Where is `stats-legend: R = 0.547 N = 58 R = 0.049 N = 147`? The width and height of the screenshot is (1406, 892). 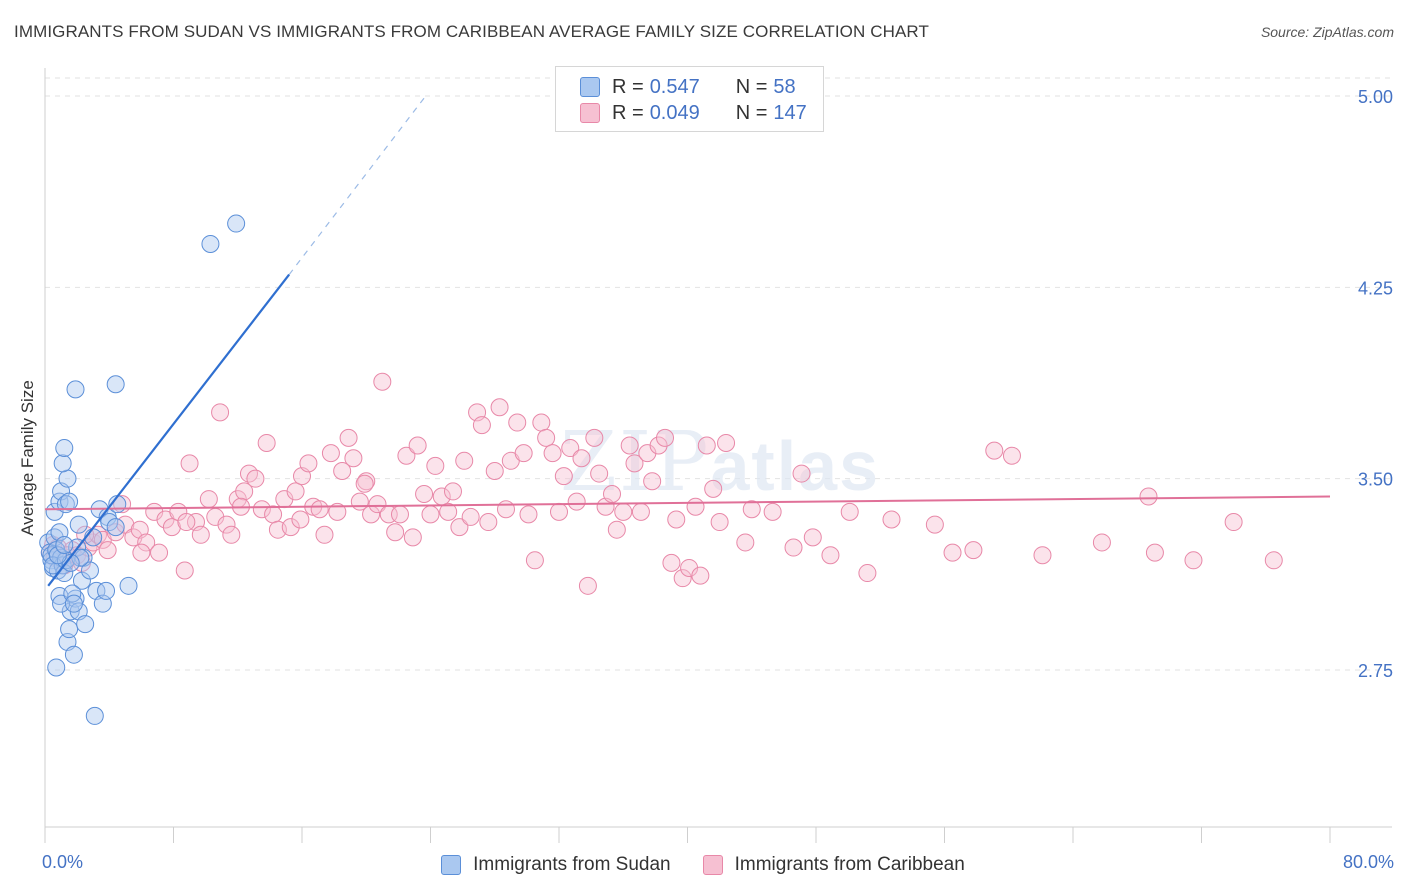 stats-legend: R = 0.547 N = 58 R = 0.049 N = 147 is located at coordinates (689, 99).